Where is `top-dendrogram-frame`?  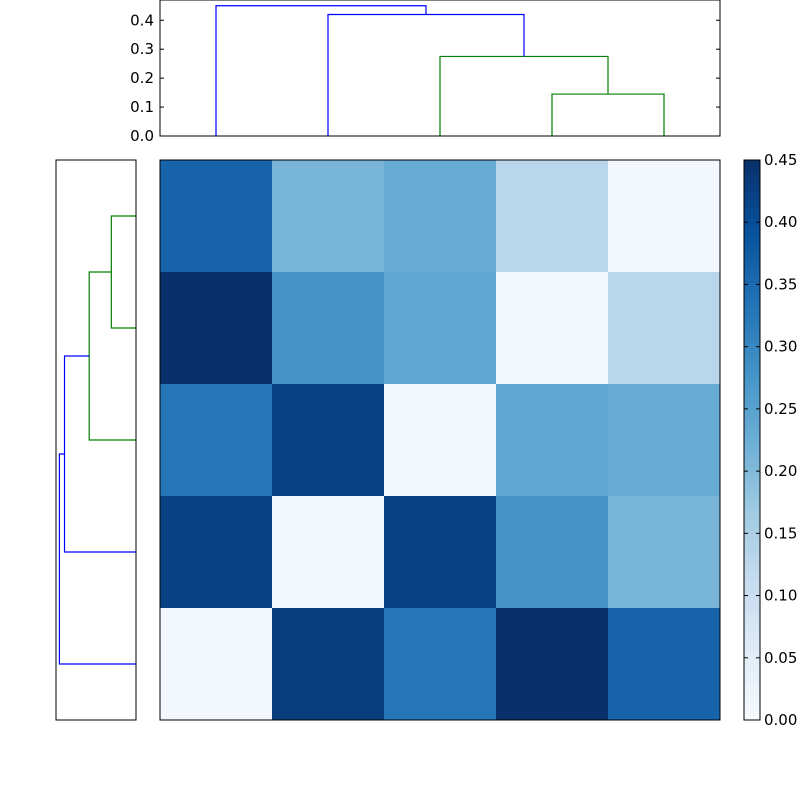
top-dendrogram-frame is located at coordinates (440, 68).